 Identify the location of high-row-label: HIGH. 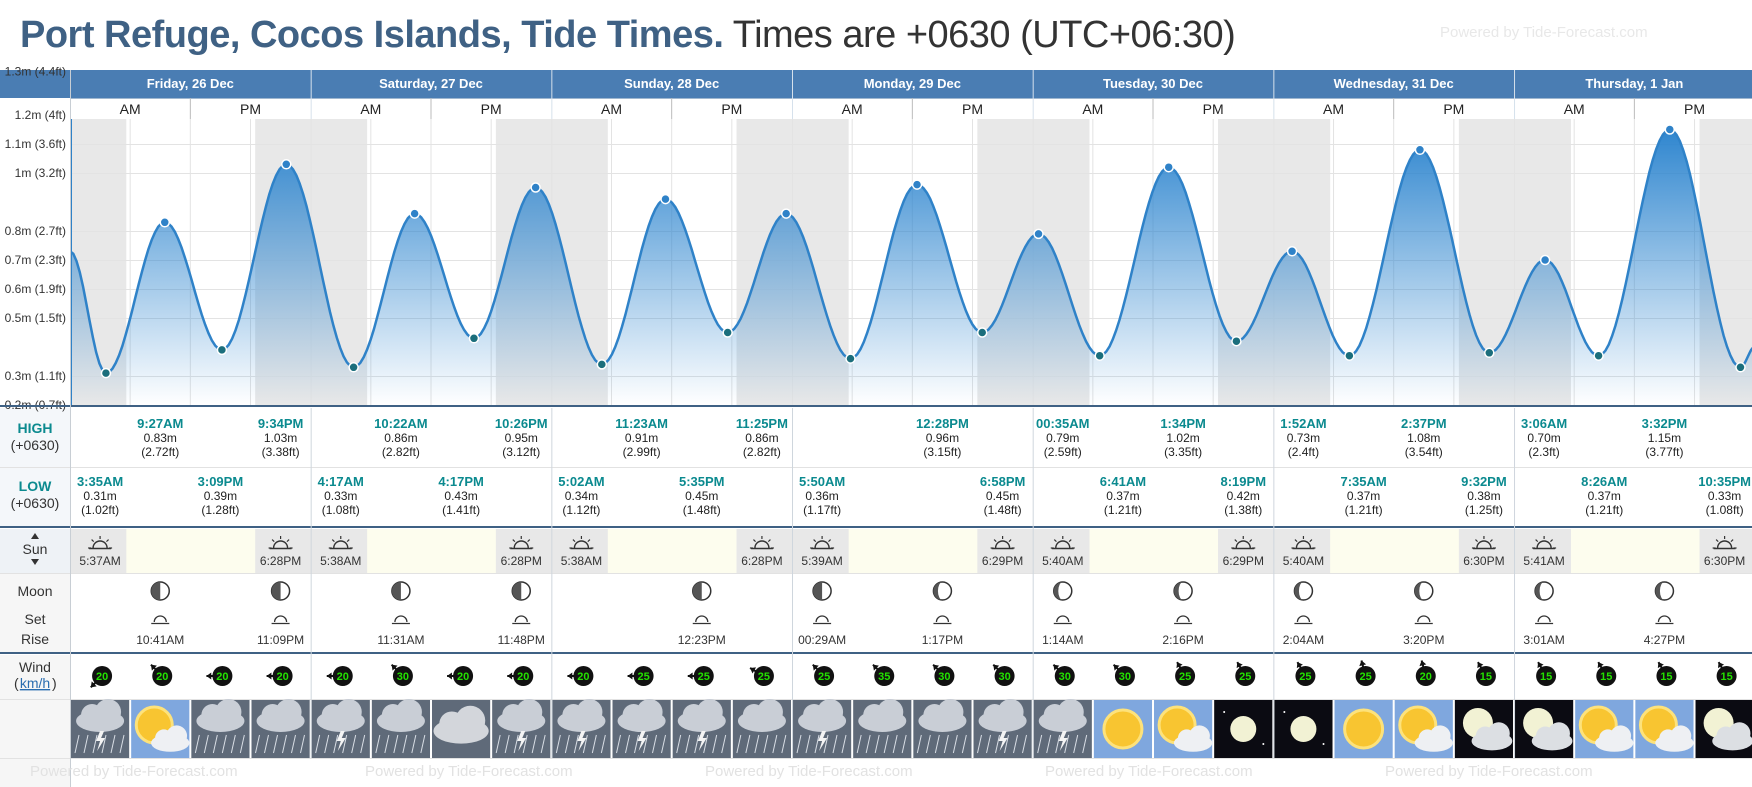
(35, 428).